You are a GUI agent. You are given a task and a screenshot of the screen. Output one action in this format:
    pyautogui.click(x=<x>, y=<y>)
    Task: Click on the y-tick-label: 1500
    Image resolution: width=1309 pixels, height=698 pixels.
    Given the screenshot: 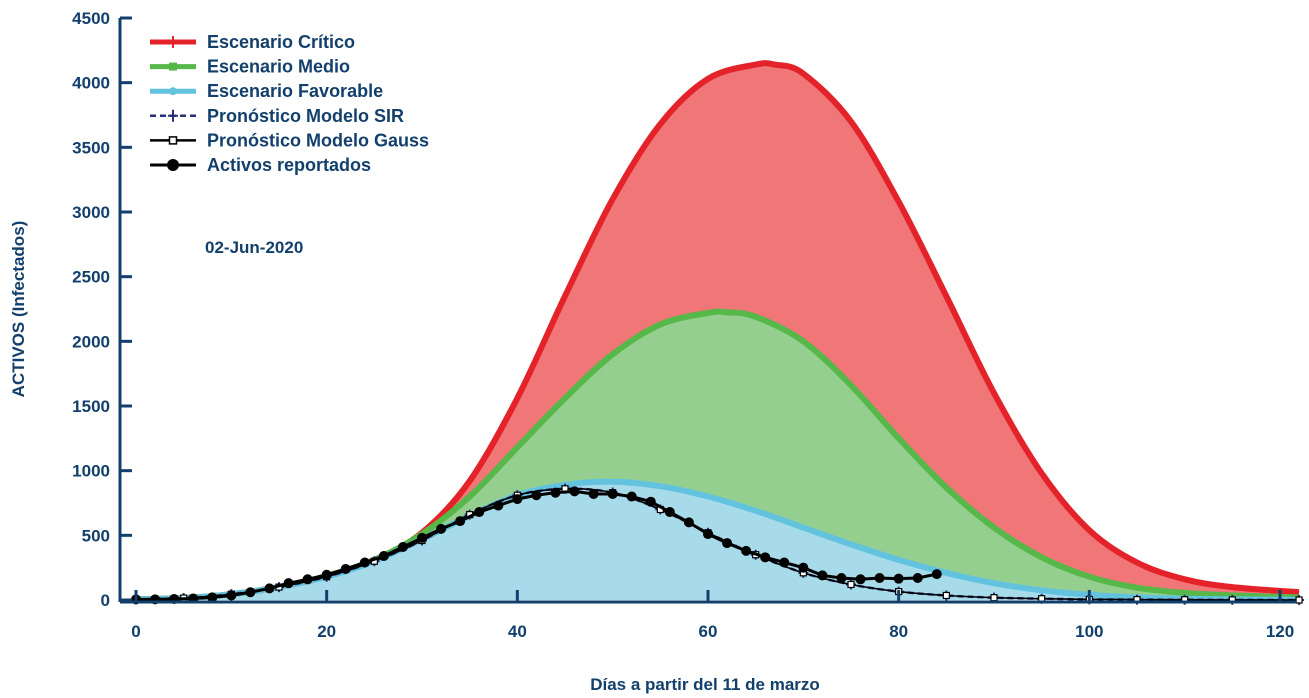 What is the action you would take?
    pyautogui.click(x=91, y=406)
    